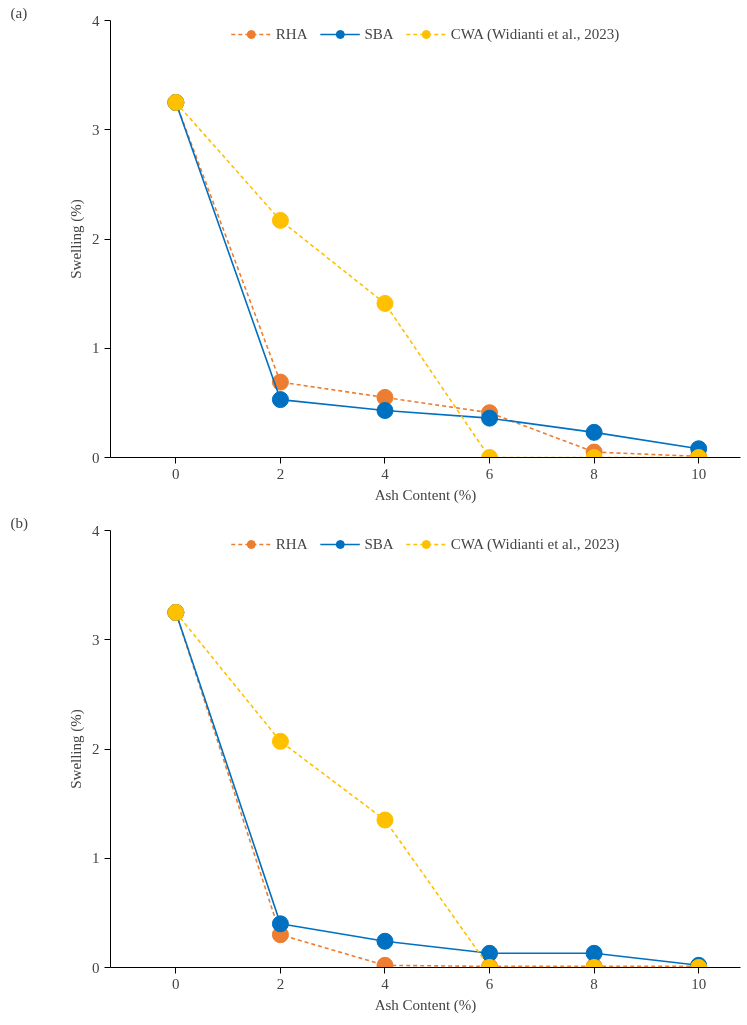  Describe the element at coordinates (19, 13) in the screenshot. I see `text: (a)` at that location.